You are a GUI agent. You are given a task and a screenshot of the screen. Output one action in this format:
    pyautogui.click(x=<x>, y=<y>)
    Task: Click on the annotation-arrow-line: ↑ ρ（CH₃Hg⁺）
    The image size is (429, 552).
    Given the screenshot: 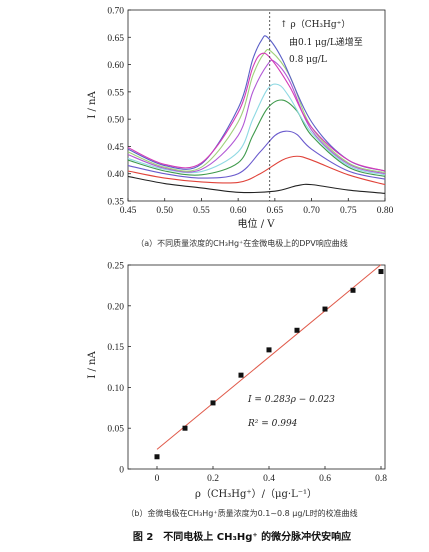 What is the action you would take?
    pyautogui.click(x=315, y=24)
    